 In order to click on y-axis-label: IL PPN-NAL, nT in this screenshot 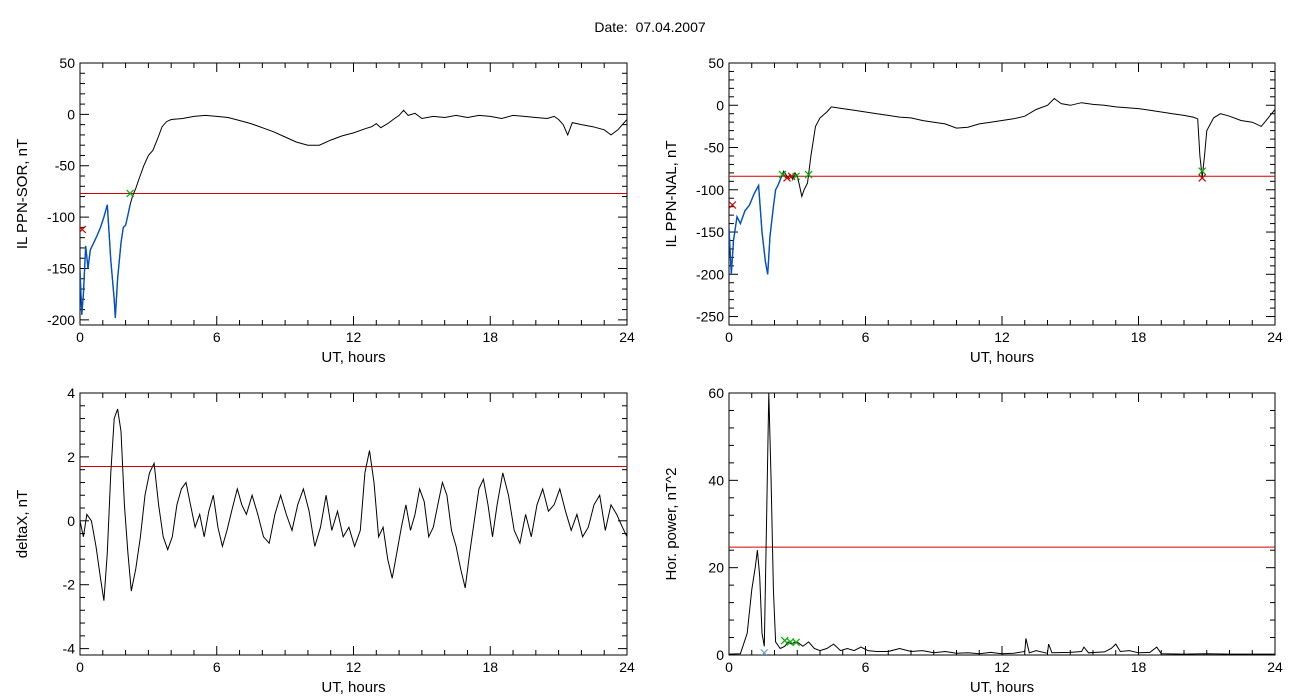, I will do `click(671, 194)`.